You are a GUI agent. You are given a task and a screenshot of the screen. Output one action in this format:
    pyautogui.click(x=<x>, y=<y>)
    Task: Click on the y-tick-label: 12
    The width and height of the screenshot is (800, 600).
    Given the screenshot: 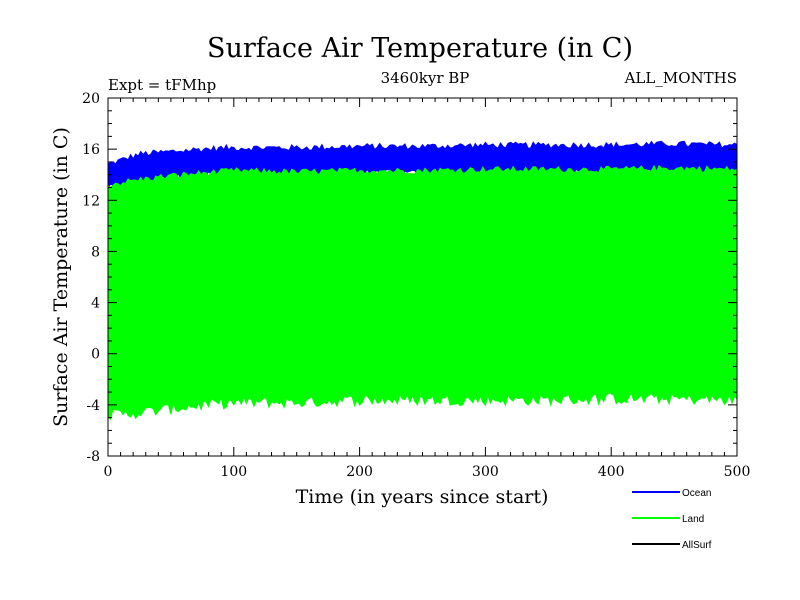 What is the action you would take?
    pyautogui.click(x=91, y=201)
    